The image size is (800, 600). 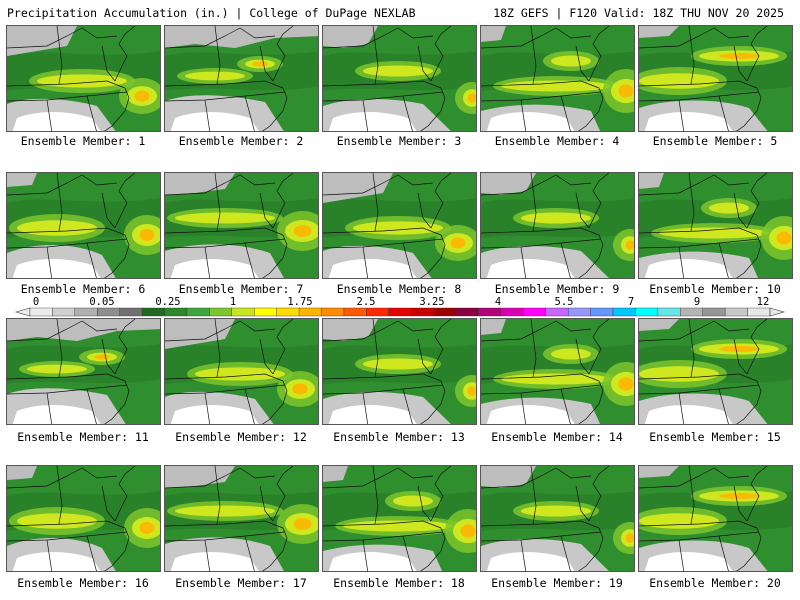 I want to click on colorbar-tick-label: 1.75, so click(x=299, y=302).